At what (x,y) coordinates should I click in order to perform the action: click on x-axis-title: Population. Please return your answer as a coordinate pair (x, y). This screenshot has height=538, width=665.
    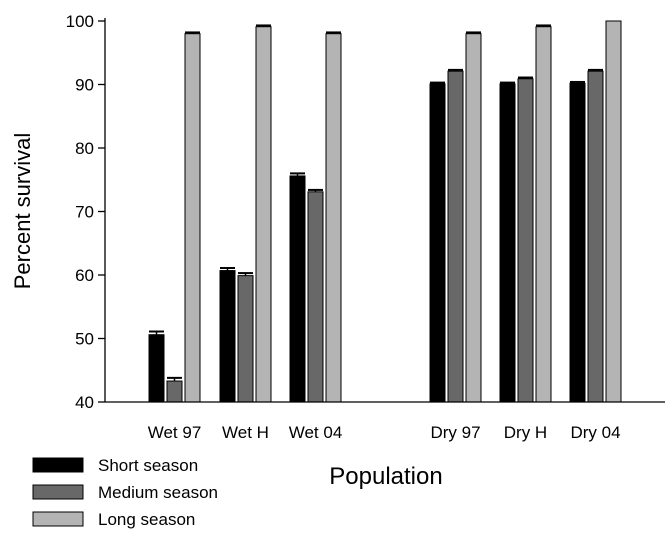
    Looking at the image, I should click on (385, 476).